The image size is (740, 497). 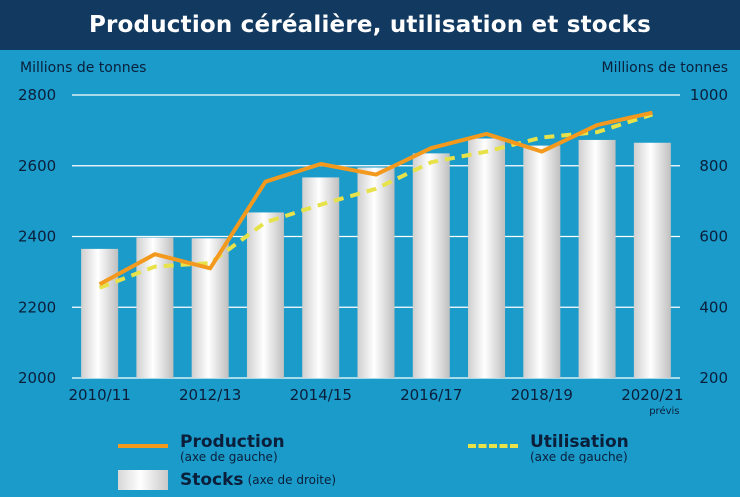 What do you see at coordinates (210, 395) in the screenshot?
I see `x-tick-label: 2012/13` at bounding box center [210, 395].